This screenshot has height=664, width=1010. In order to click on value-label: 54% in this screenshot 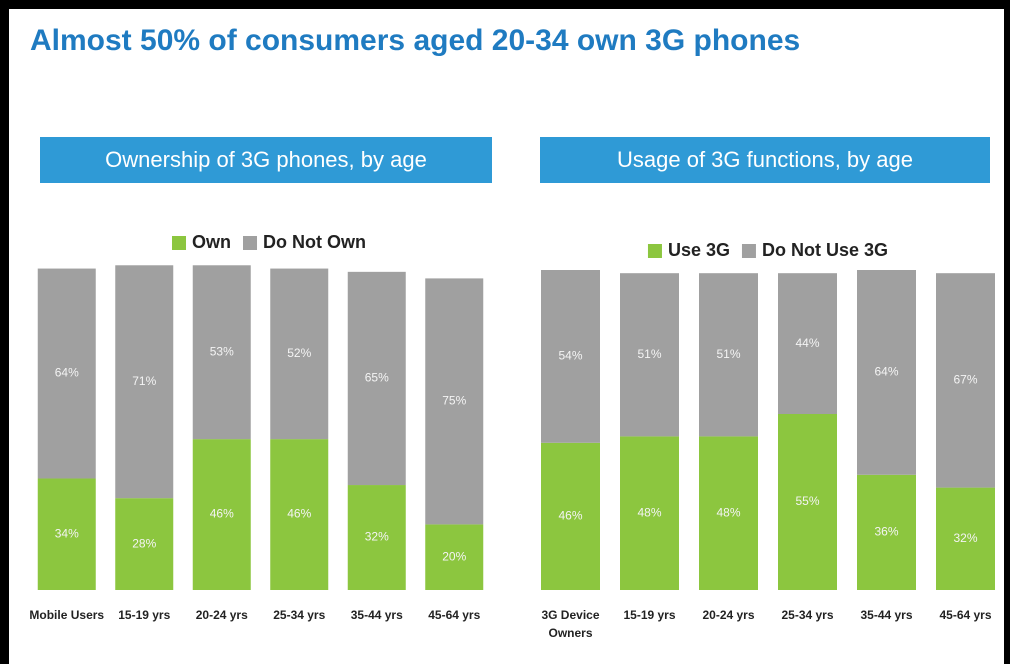, I will do `click(570, 356)`.